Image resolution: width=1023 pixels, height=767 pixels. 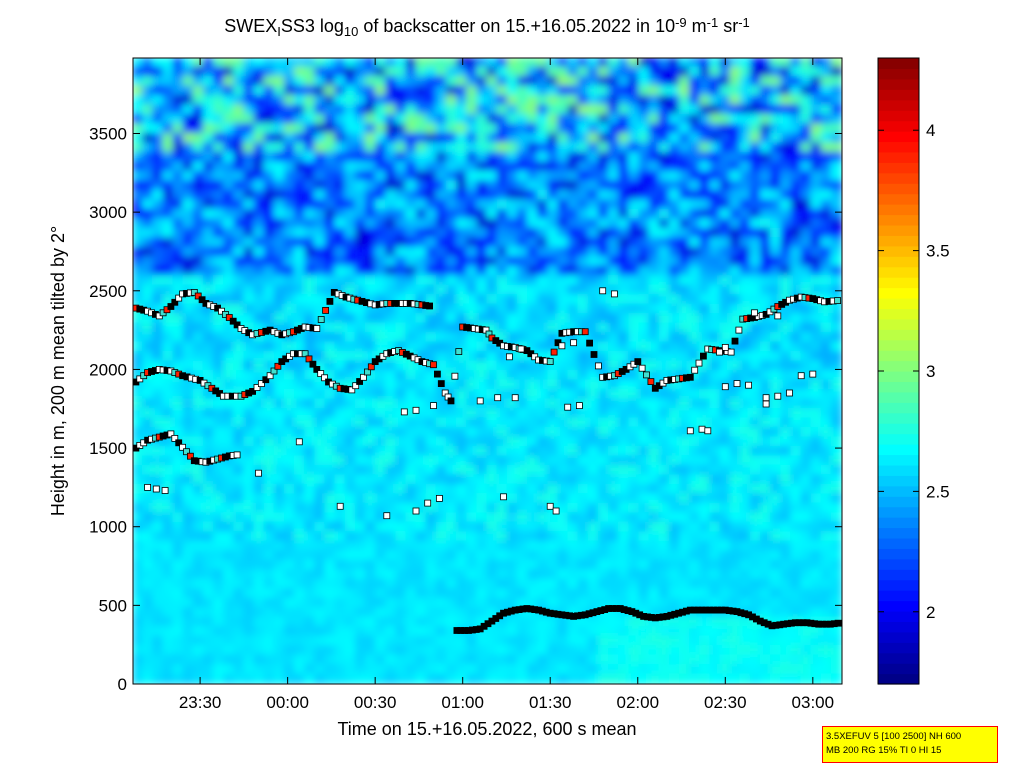 I want to click on x-axis-label: Time on 15.+16.05.2022, 600 s mean, so click(x=486, y=729).